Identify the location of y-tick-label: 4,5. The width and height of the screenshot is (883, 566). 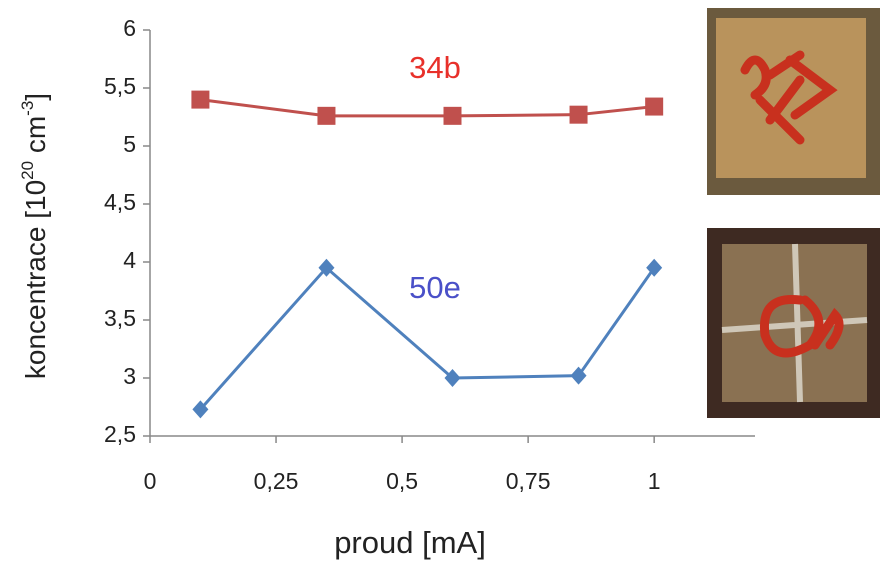
(120, 202).